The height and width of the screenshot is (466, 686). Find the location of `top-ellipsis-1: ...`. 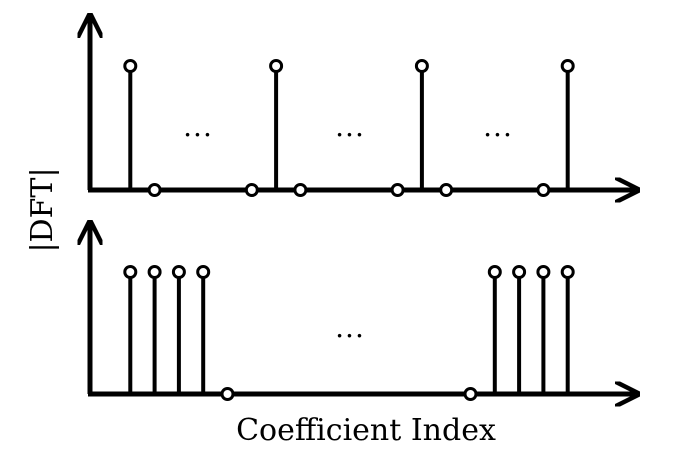

top-ellipsis-1: ... is located at coordinates (198, 126).